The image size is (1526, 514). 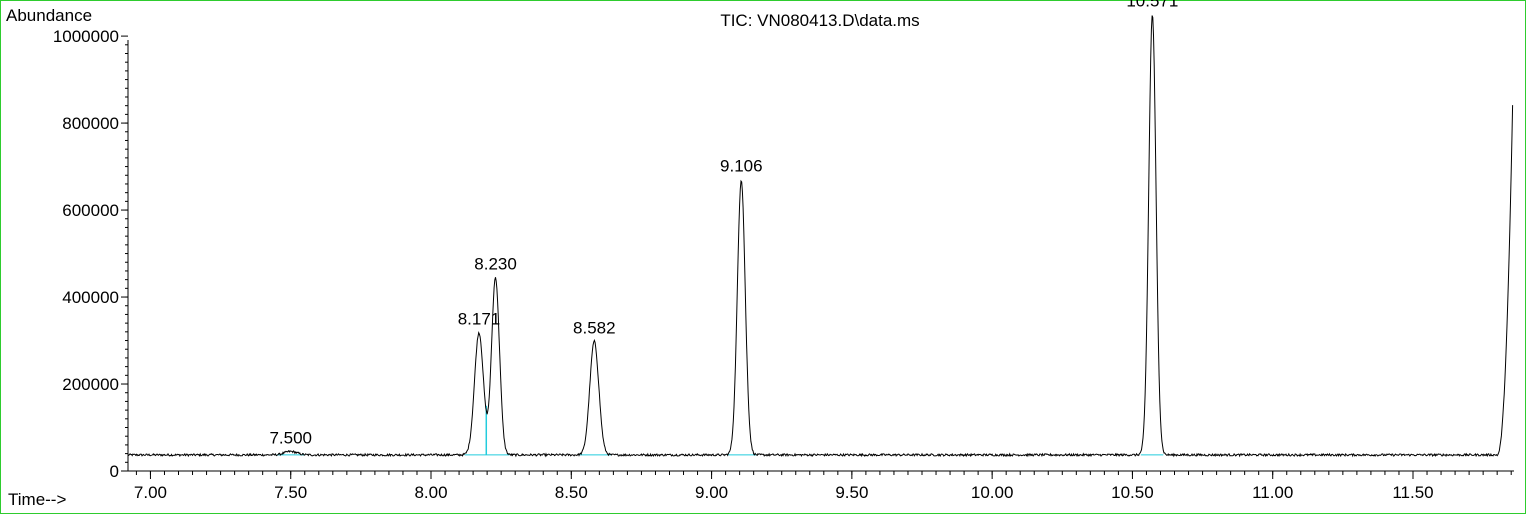 I want to click on x-tick-label: 9.00, so click(x=711, y=492).